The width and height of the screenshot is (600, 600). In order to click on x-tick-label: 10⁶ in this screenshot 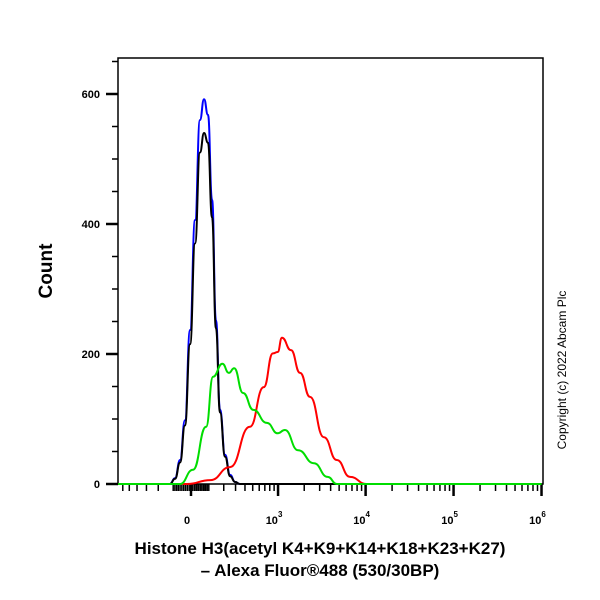, I will do `click(537, 518)`.